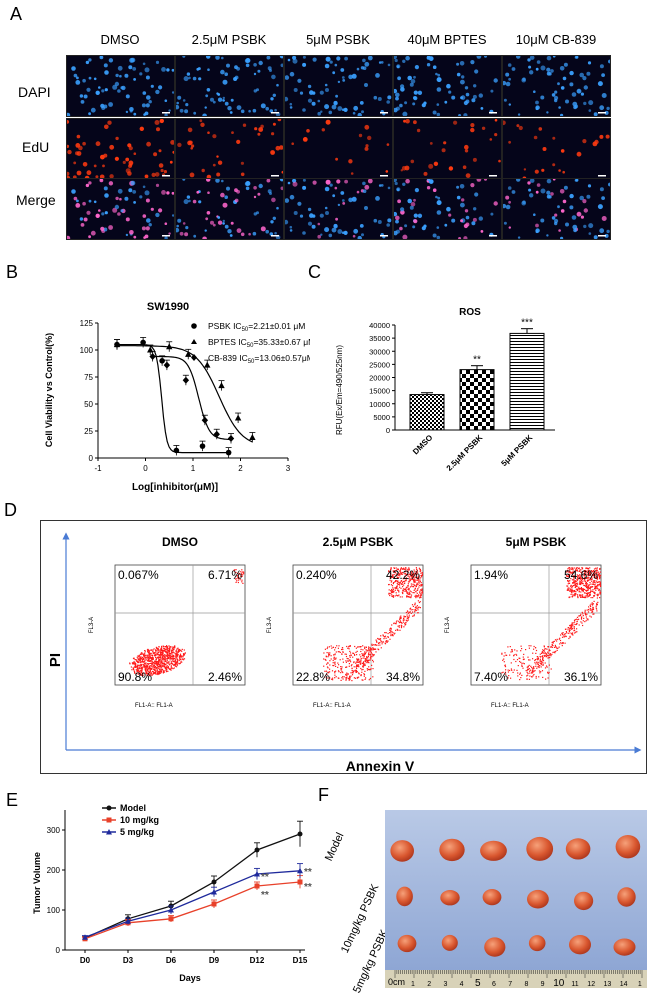 Image resolution: width=650 pixels, height=995 pixels. I want to click on point-10mg, so click(214, 904).